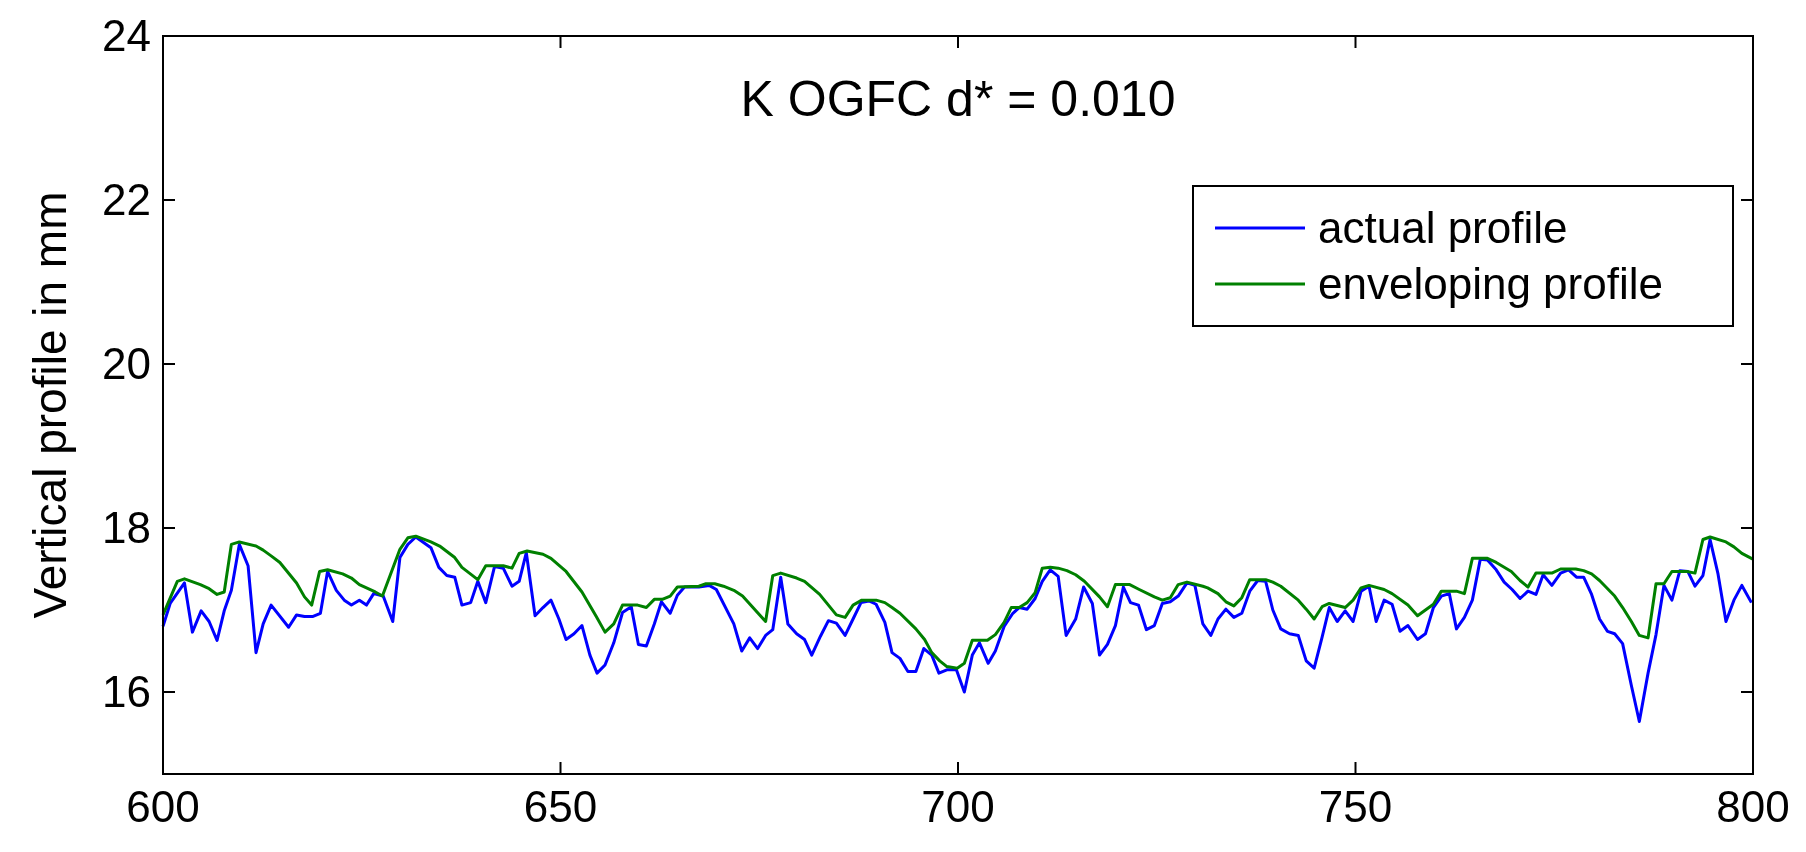 Image resolution: width=1806 pixels, height=852 pixels. Describe the element at coordinates (1355, 806) in the screenshot. I see `x-tick-label: 750` at that location.